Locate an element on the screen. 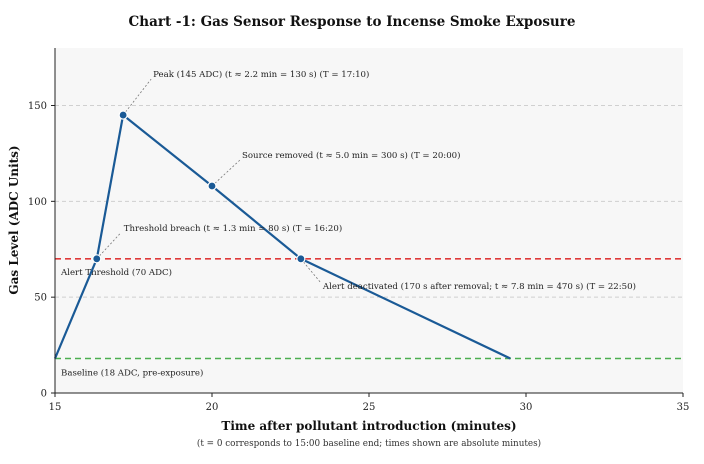 The height and width of the screenshot is (464, 704). y-ticks: 0 50 100 150 is located at coordinates (41, 250).